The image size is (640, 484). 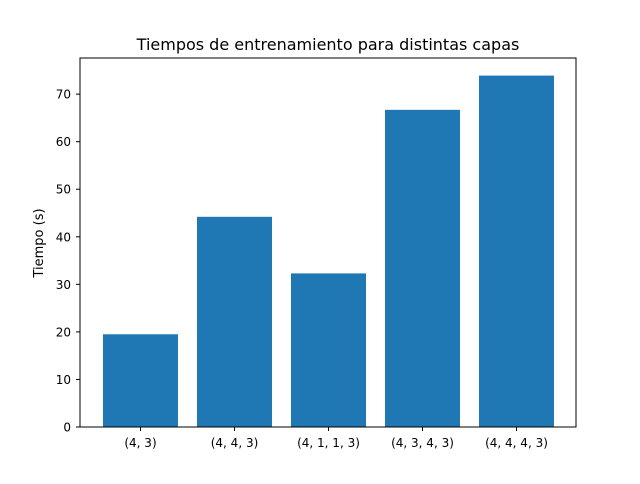 I want to click on y-tick-label: 20, so click(x=63, y=332).